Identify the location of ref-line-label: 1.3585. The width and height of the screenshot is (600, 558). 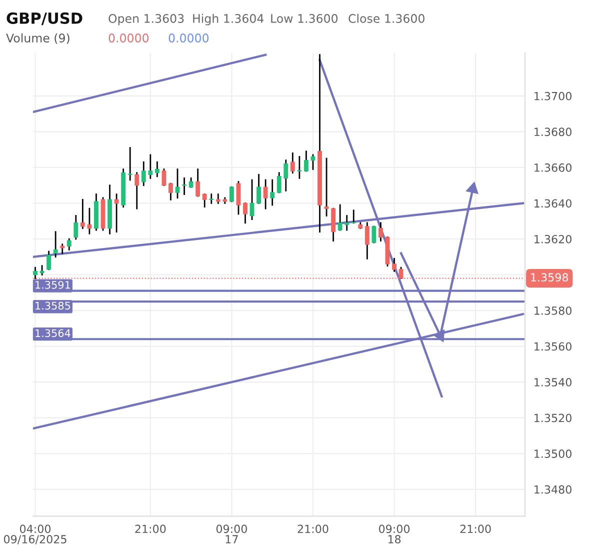
(53, 306).